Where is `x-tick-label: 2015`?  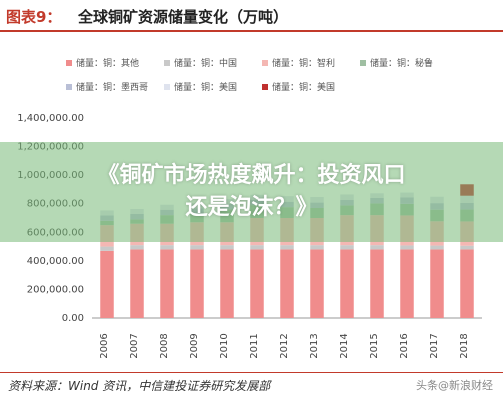
x-tick-label: 2015 is located at coordinates (374, 345).